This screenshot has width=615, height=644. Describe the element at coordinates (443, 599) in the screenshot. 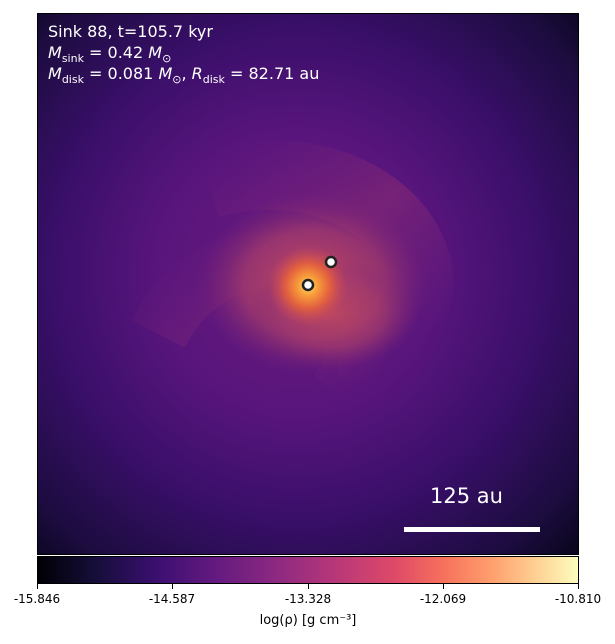

I see `colorbar-tick-label: -12.069` at that location.